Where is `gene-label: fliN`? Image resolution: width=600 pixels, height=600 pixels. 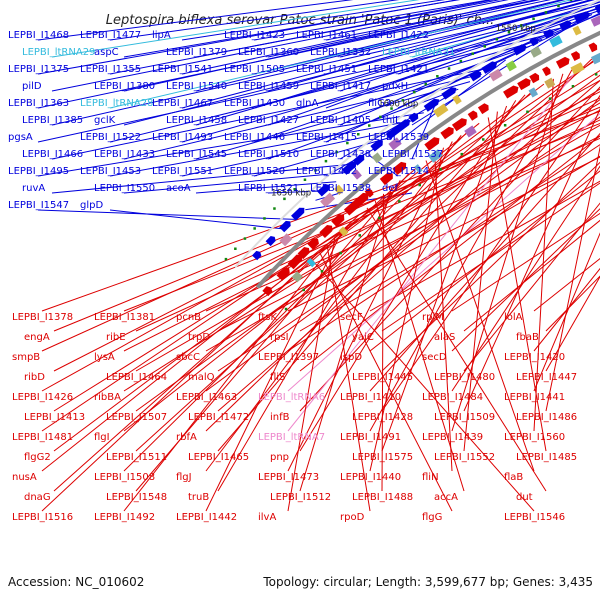 gene-label: fliN is located at coordinates (430, 477).